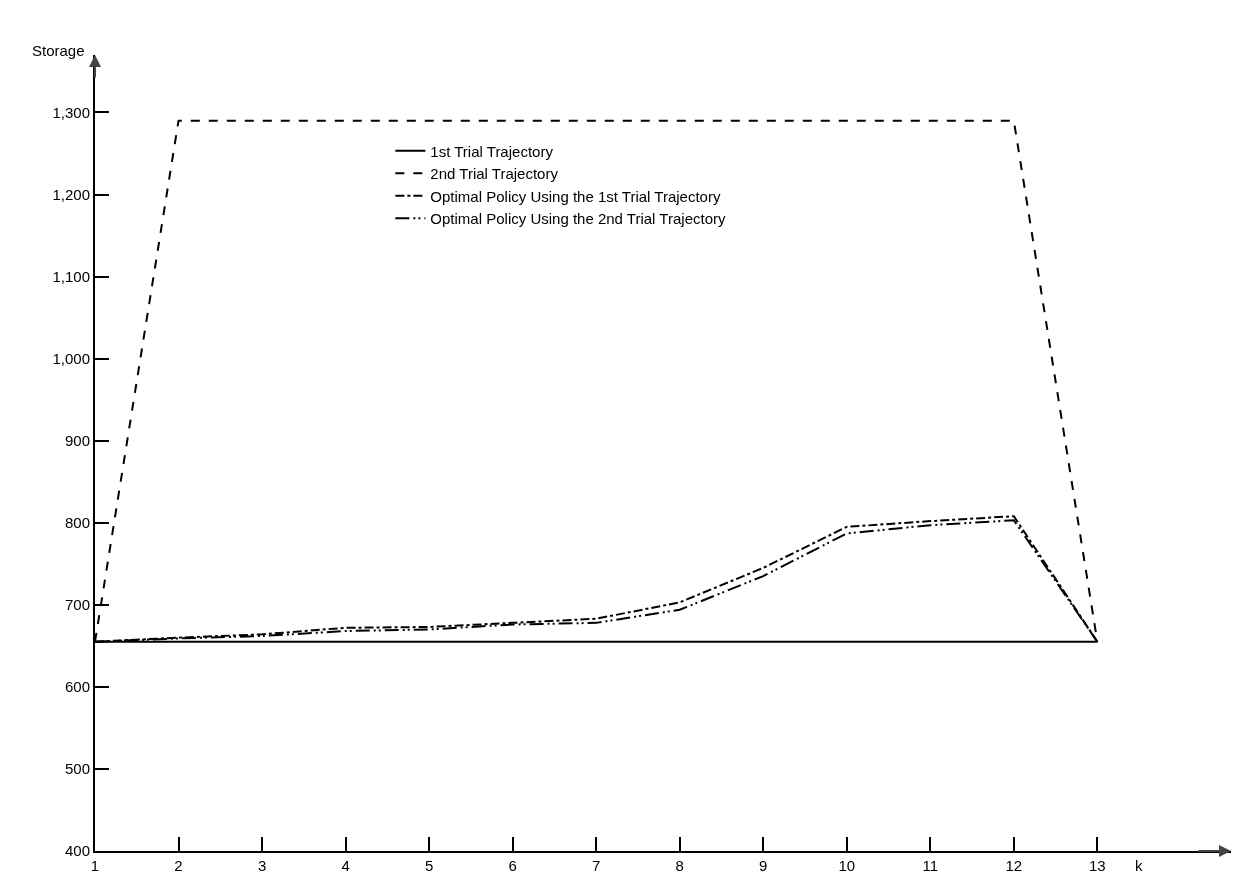 The image size is (1256, 896). What do you see at coordinates (494, 174) in the screenshot?
I see `legend-label: 2nd Trial Trajectory` at bounding box center [494, 174].